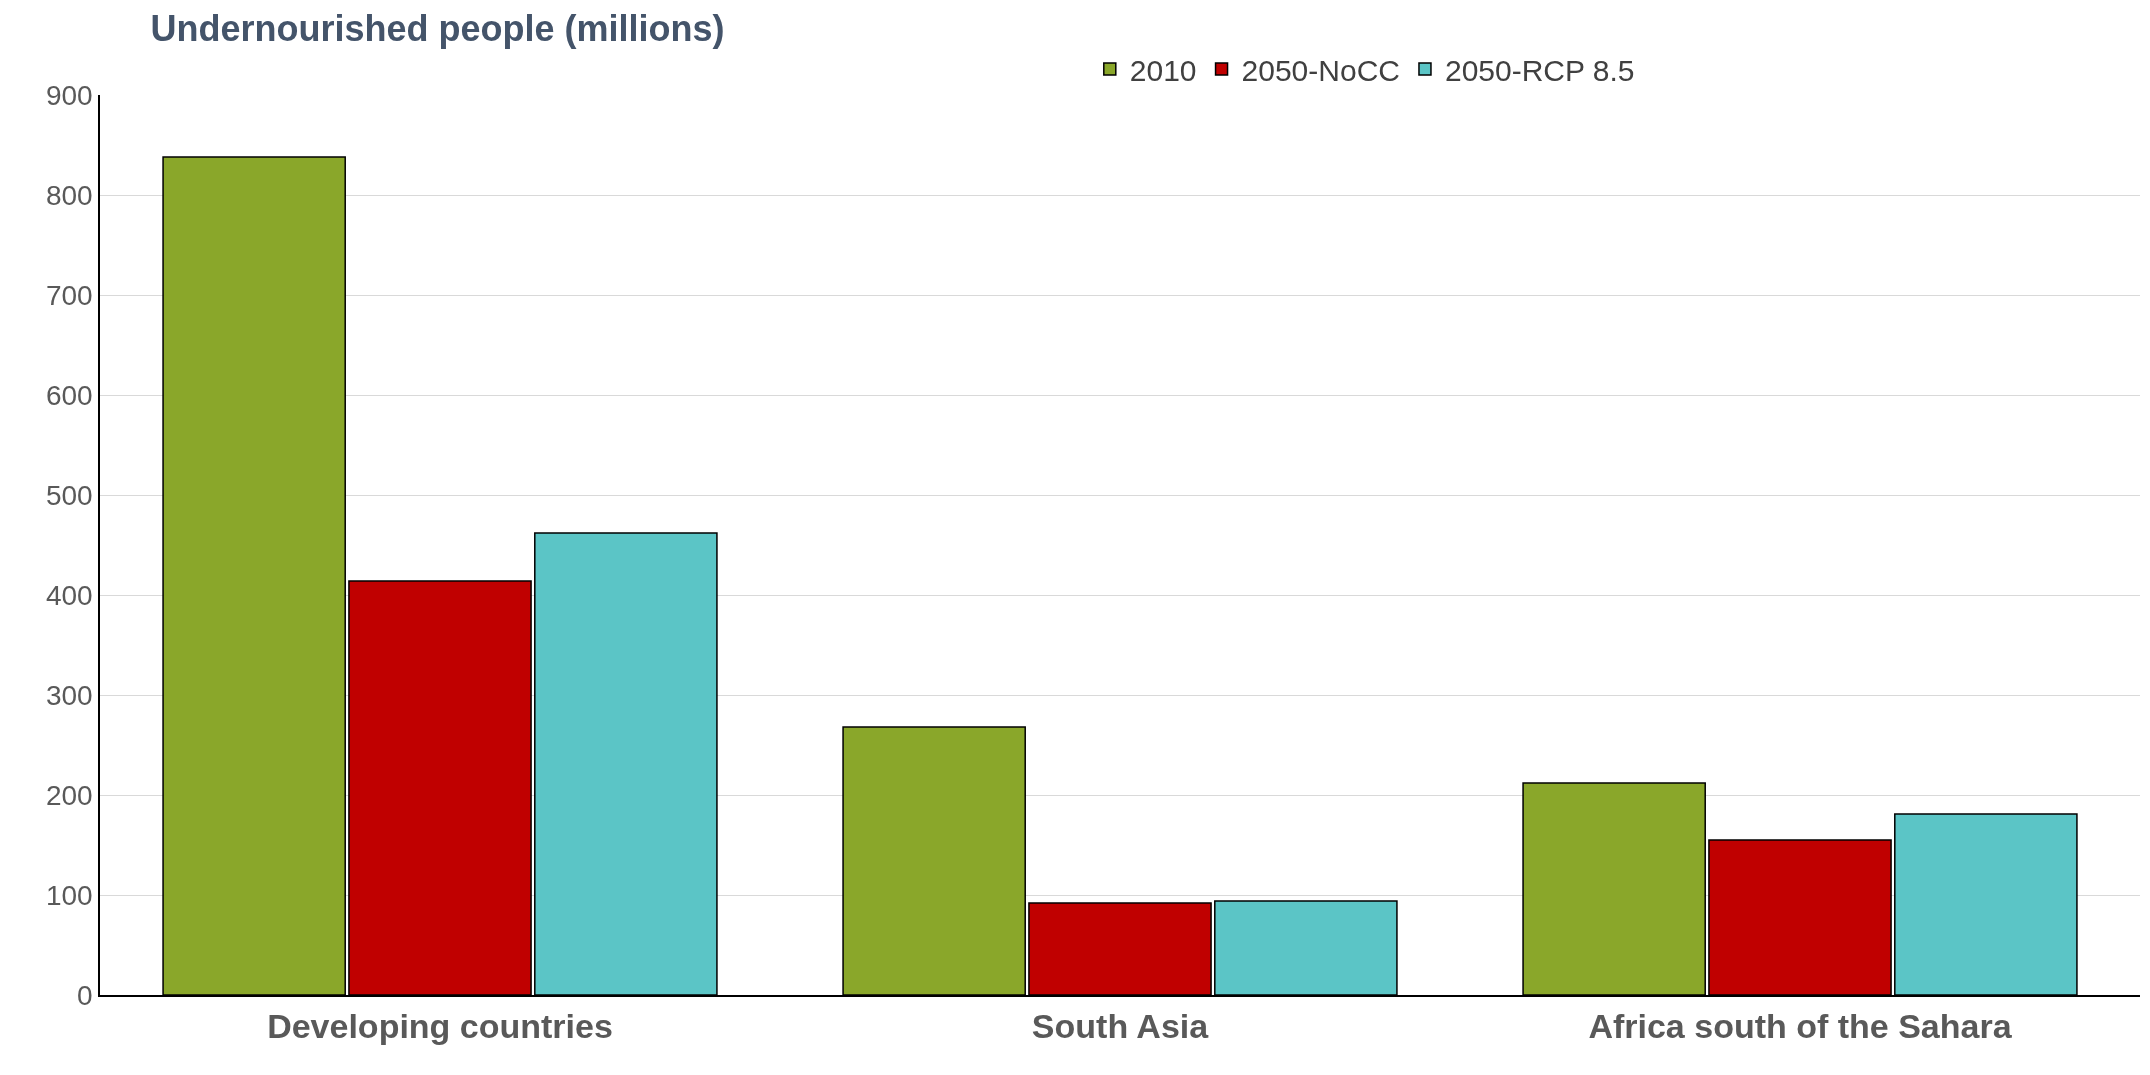  Describe the element at coordinates (1539, 70) in the screenshot. I see `legend-label: 2050-RCP 8.5` at that location.